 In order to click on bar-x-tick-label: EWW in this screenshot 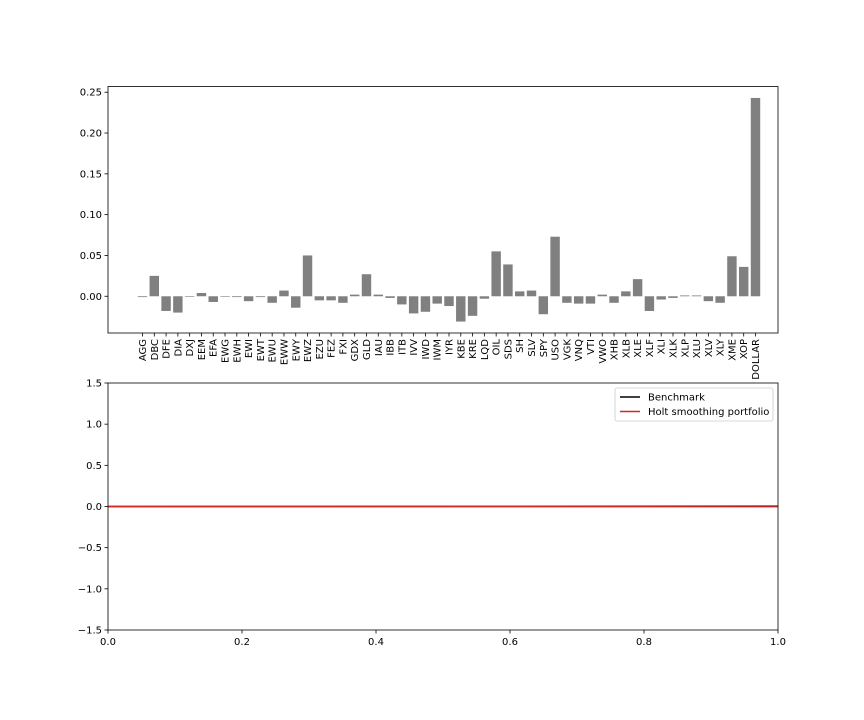, I will do `click(284, 352)`.